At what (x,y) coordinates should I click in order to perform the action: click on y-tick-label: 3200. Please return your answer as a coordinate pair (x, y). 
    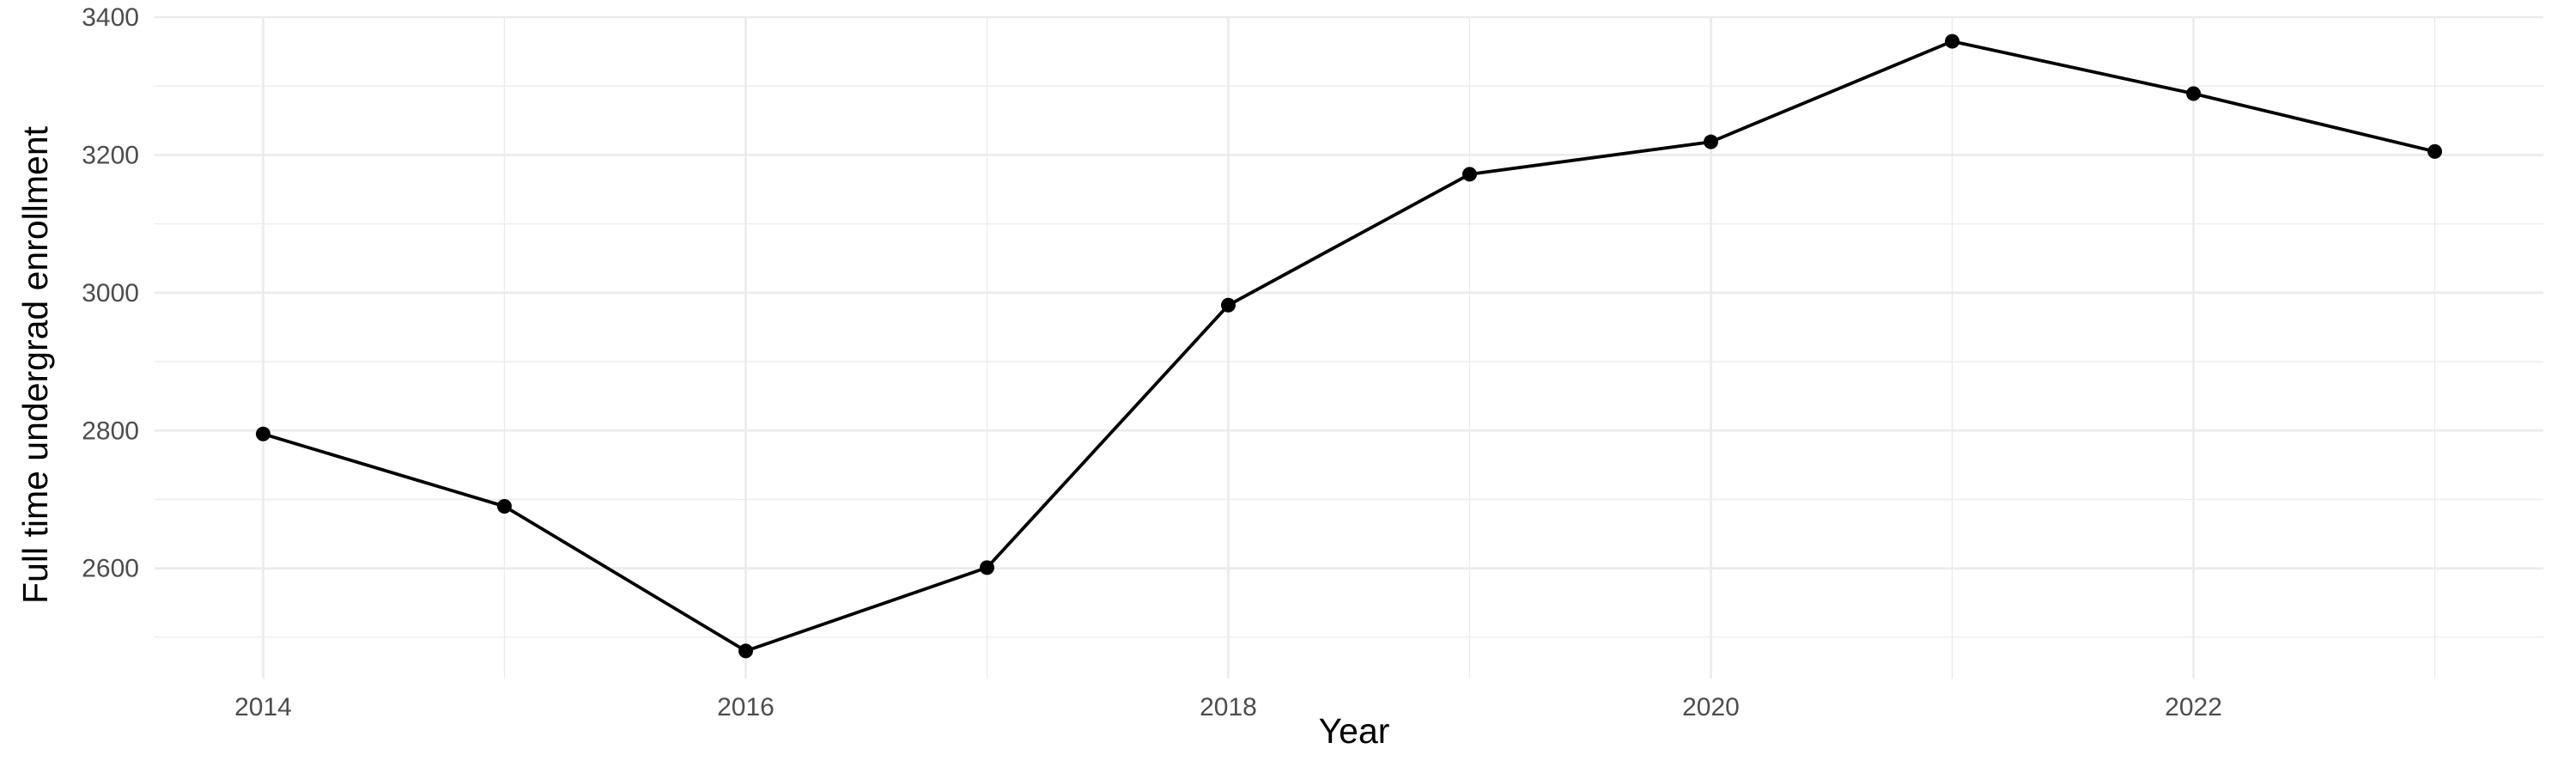
    Looking at the image, I should click on (111, 155).